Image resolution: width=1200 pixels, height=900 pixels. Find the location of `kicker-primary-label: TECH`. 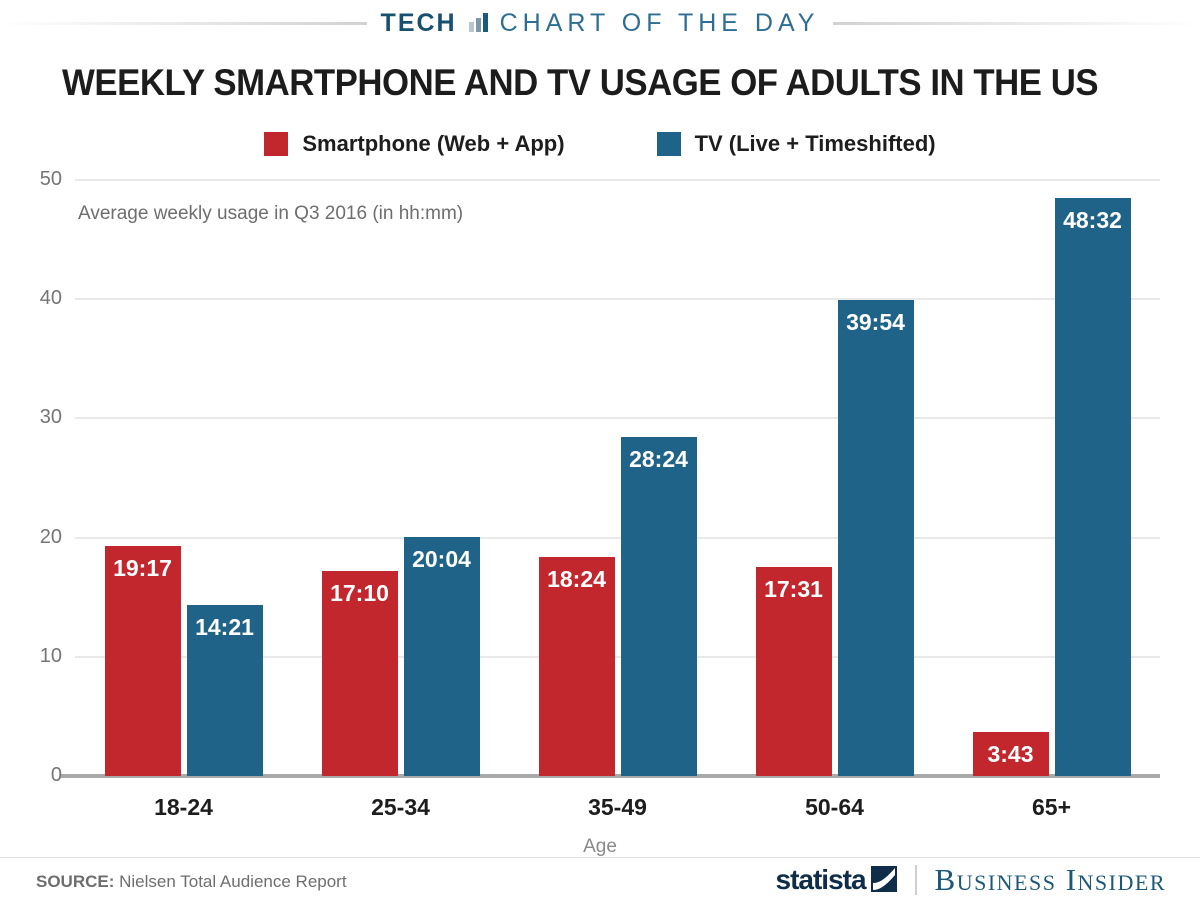

kicker-primary-label: TECH is located at coordinates (418, 22).